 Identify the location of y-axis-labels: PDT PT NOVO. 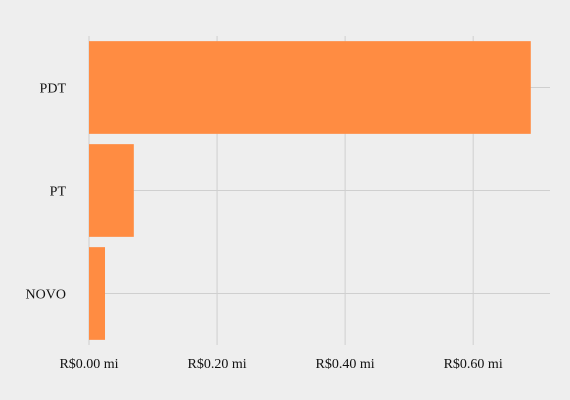
(46, 192).